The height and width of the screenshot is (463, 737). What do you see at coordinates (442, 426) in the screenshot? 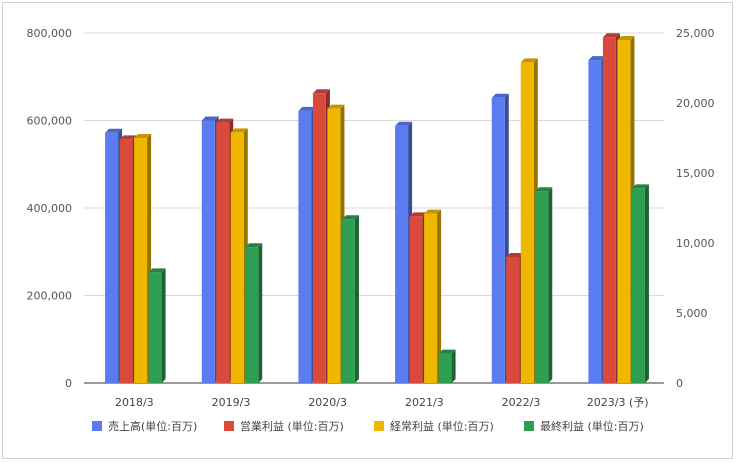
I see `legend-label: 経常利益 (単位:百万)` at bounding box center [442, 426].